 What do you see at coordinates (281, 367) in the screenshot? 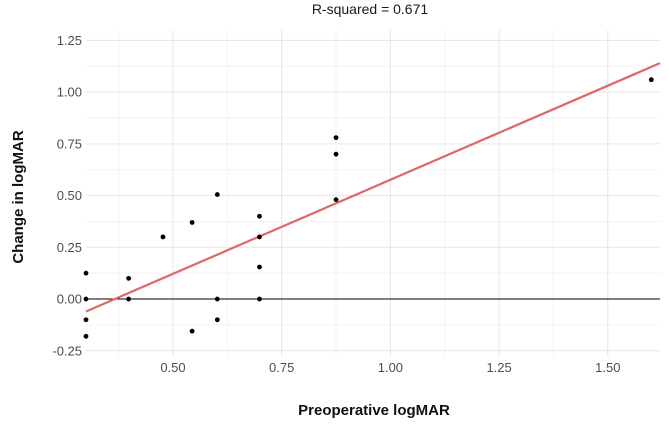
I see `x-tick-label: 0.75` at bounding box center [281, 367].